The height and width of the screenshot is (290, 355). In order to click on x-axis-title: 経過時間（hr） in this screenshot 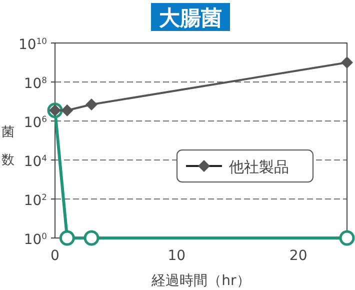, I will do `click(200, 281)`.